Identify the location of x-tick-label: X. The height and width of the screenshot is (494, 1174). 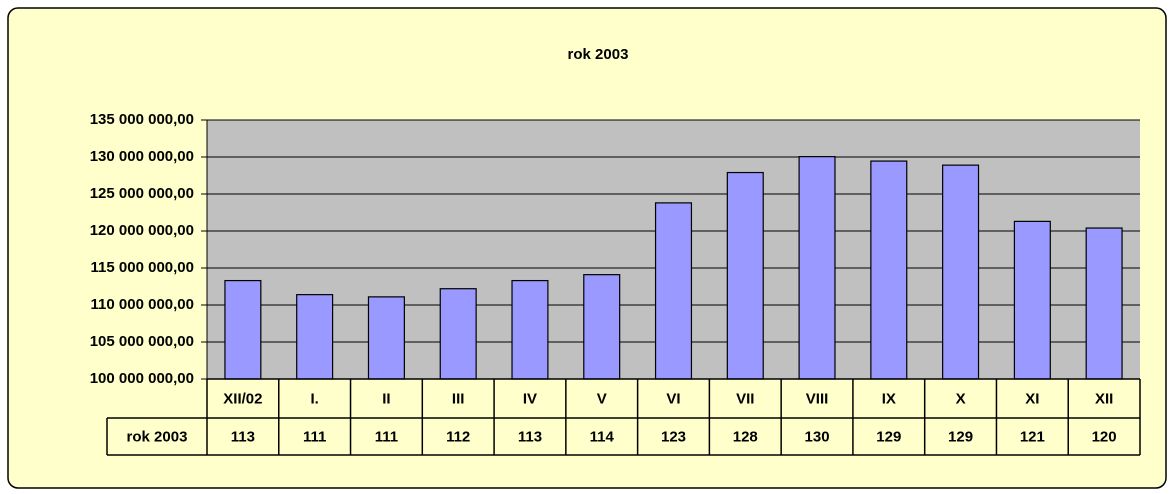
(961, 398).